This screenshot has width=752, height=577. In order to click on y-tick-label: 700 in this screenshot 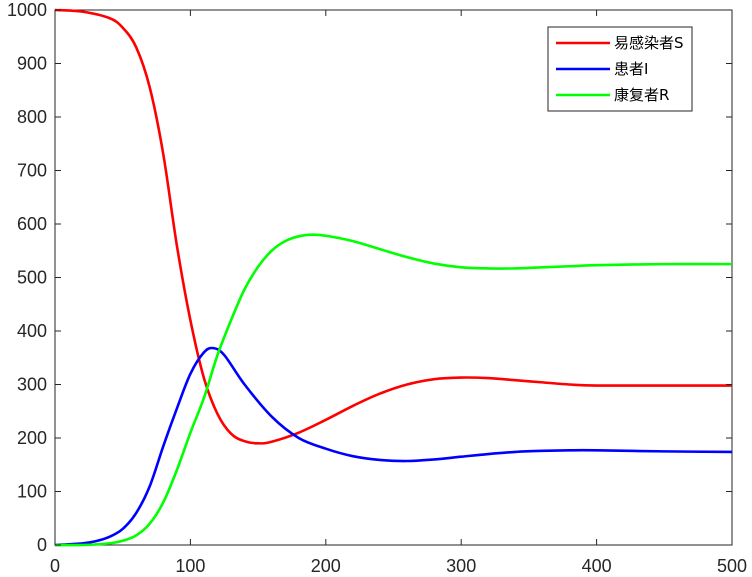, I will do `click(32, 171)`.